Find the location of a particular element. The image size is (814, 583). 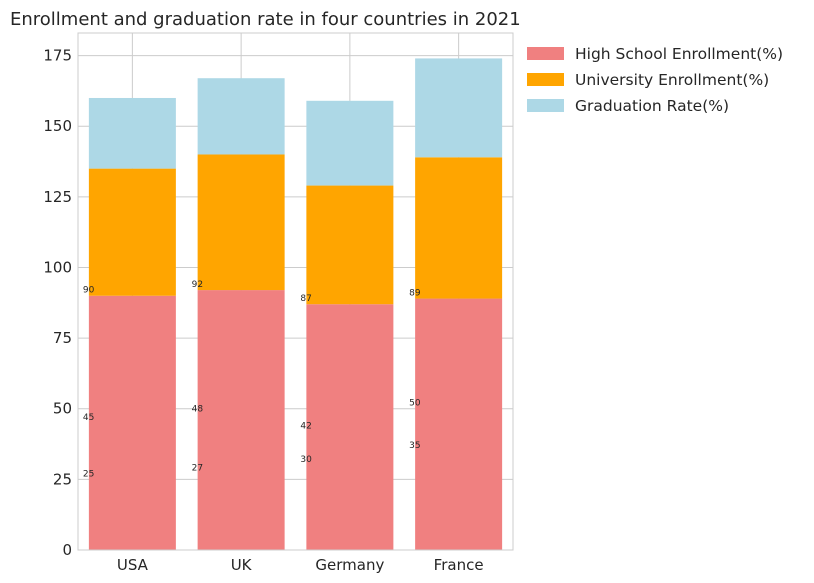

data-label: 35 is located at coordinates (414, 446).